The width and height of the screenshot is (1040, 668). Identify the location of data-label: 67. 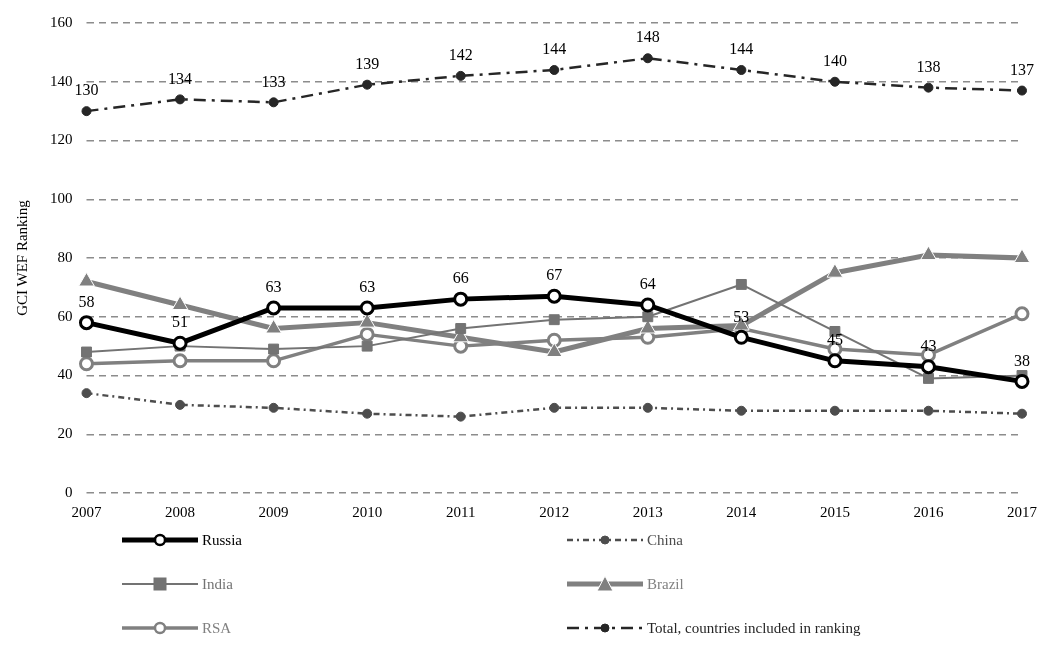
(554, 275).